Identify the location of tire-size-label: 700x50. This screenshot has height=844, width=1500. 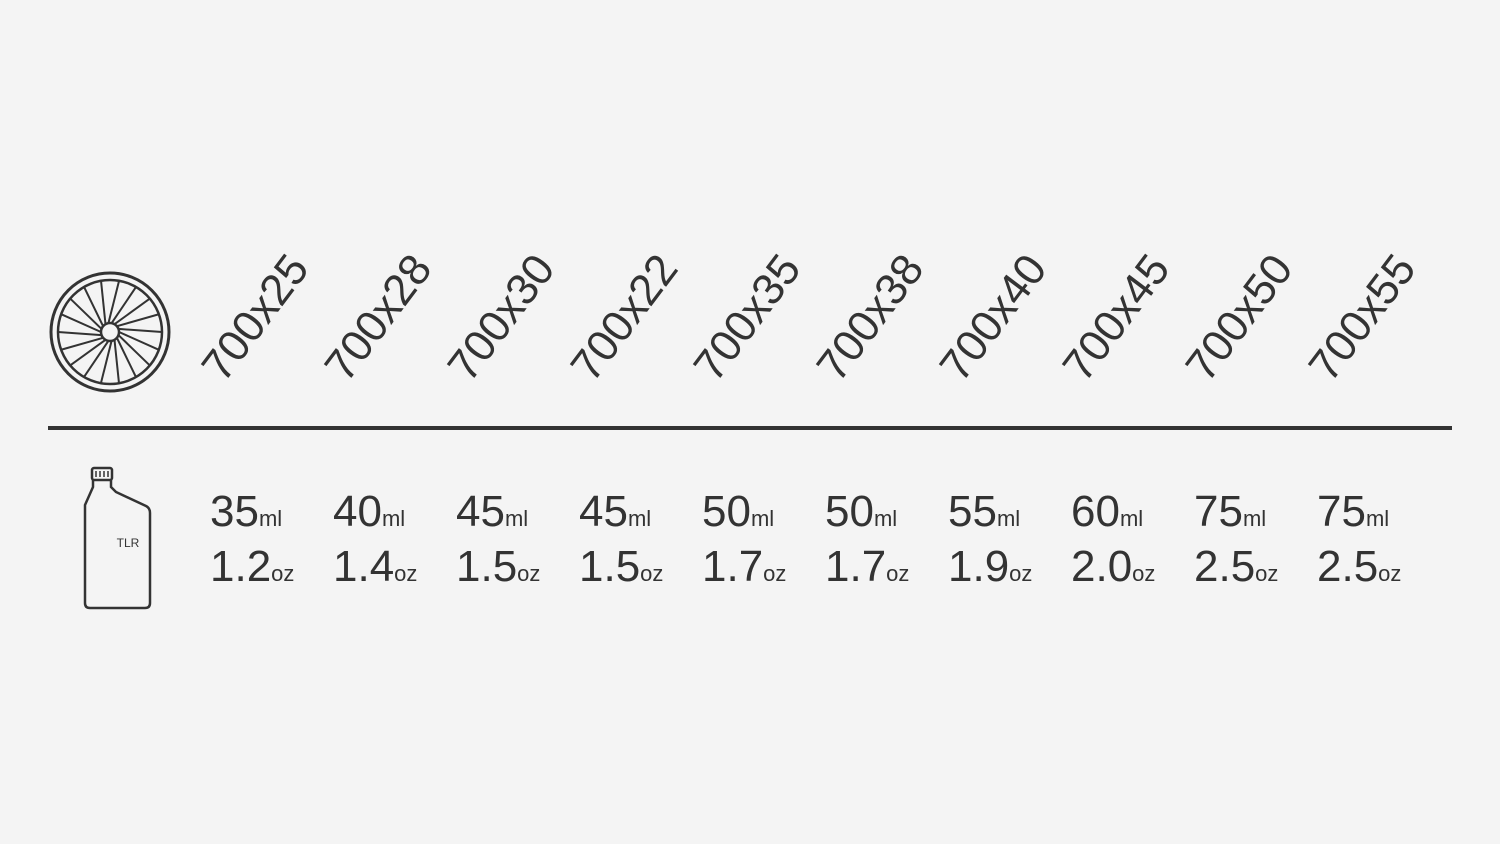
(1239, 318).